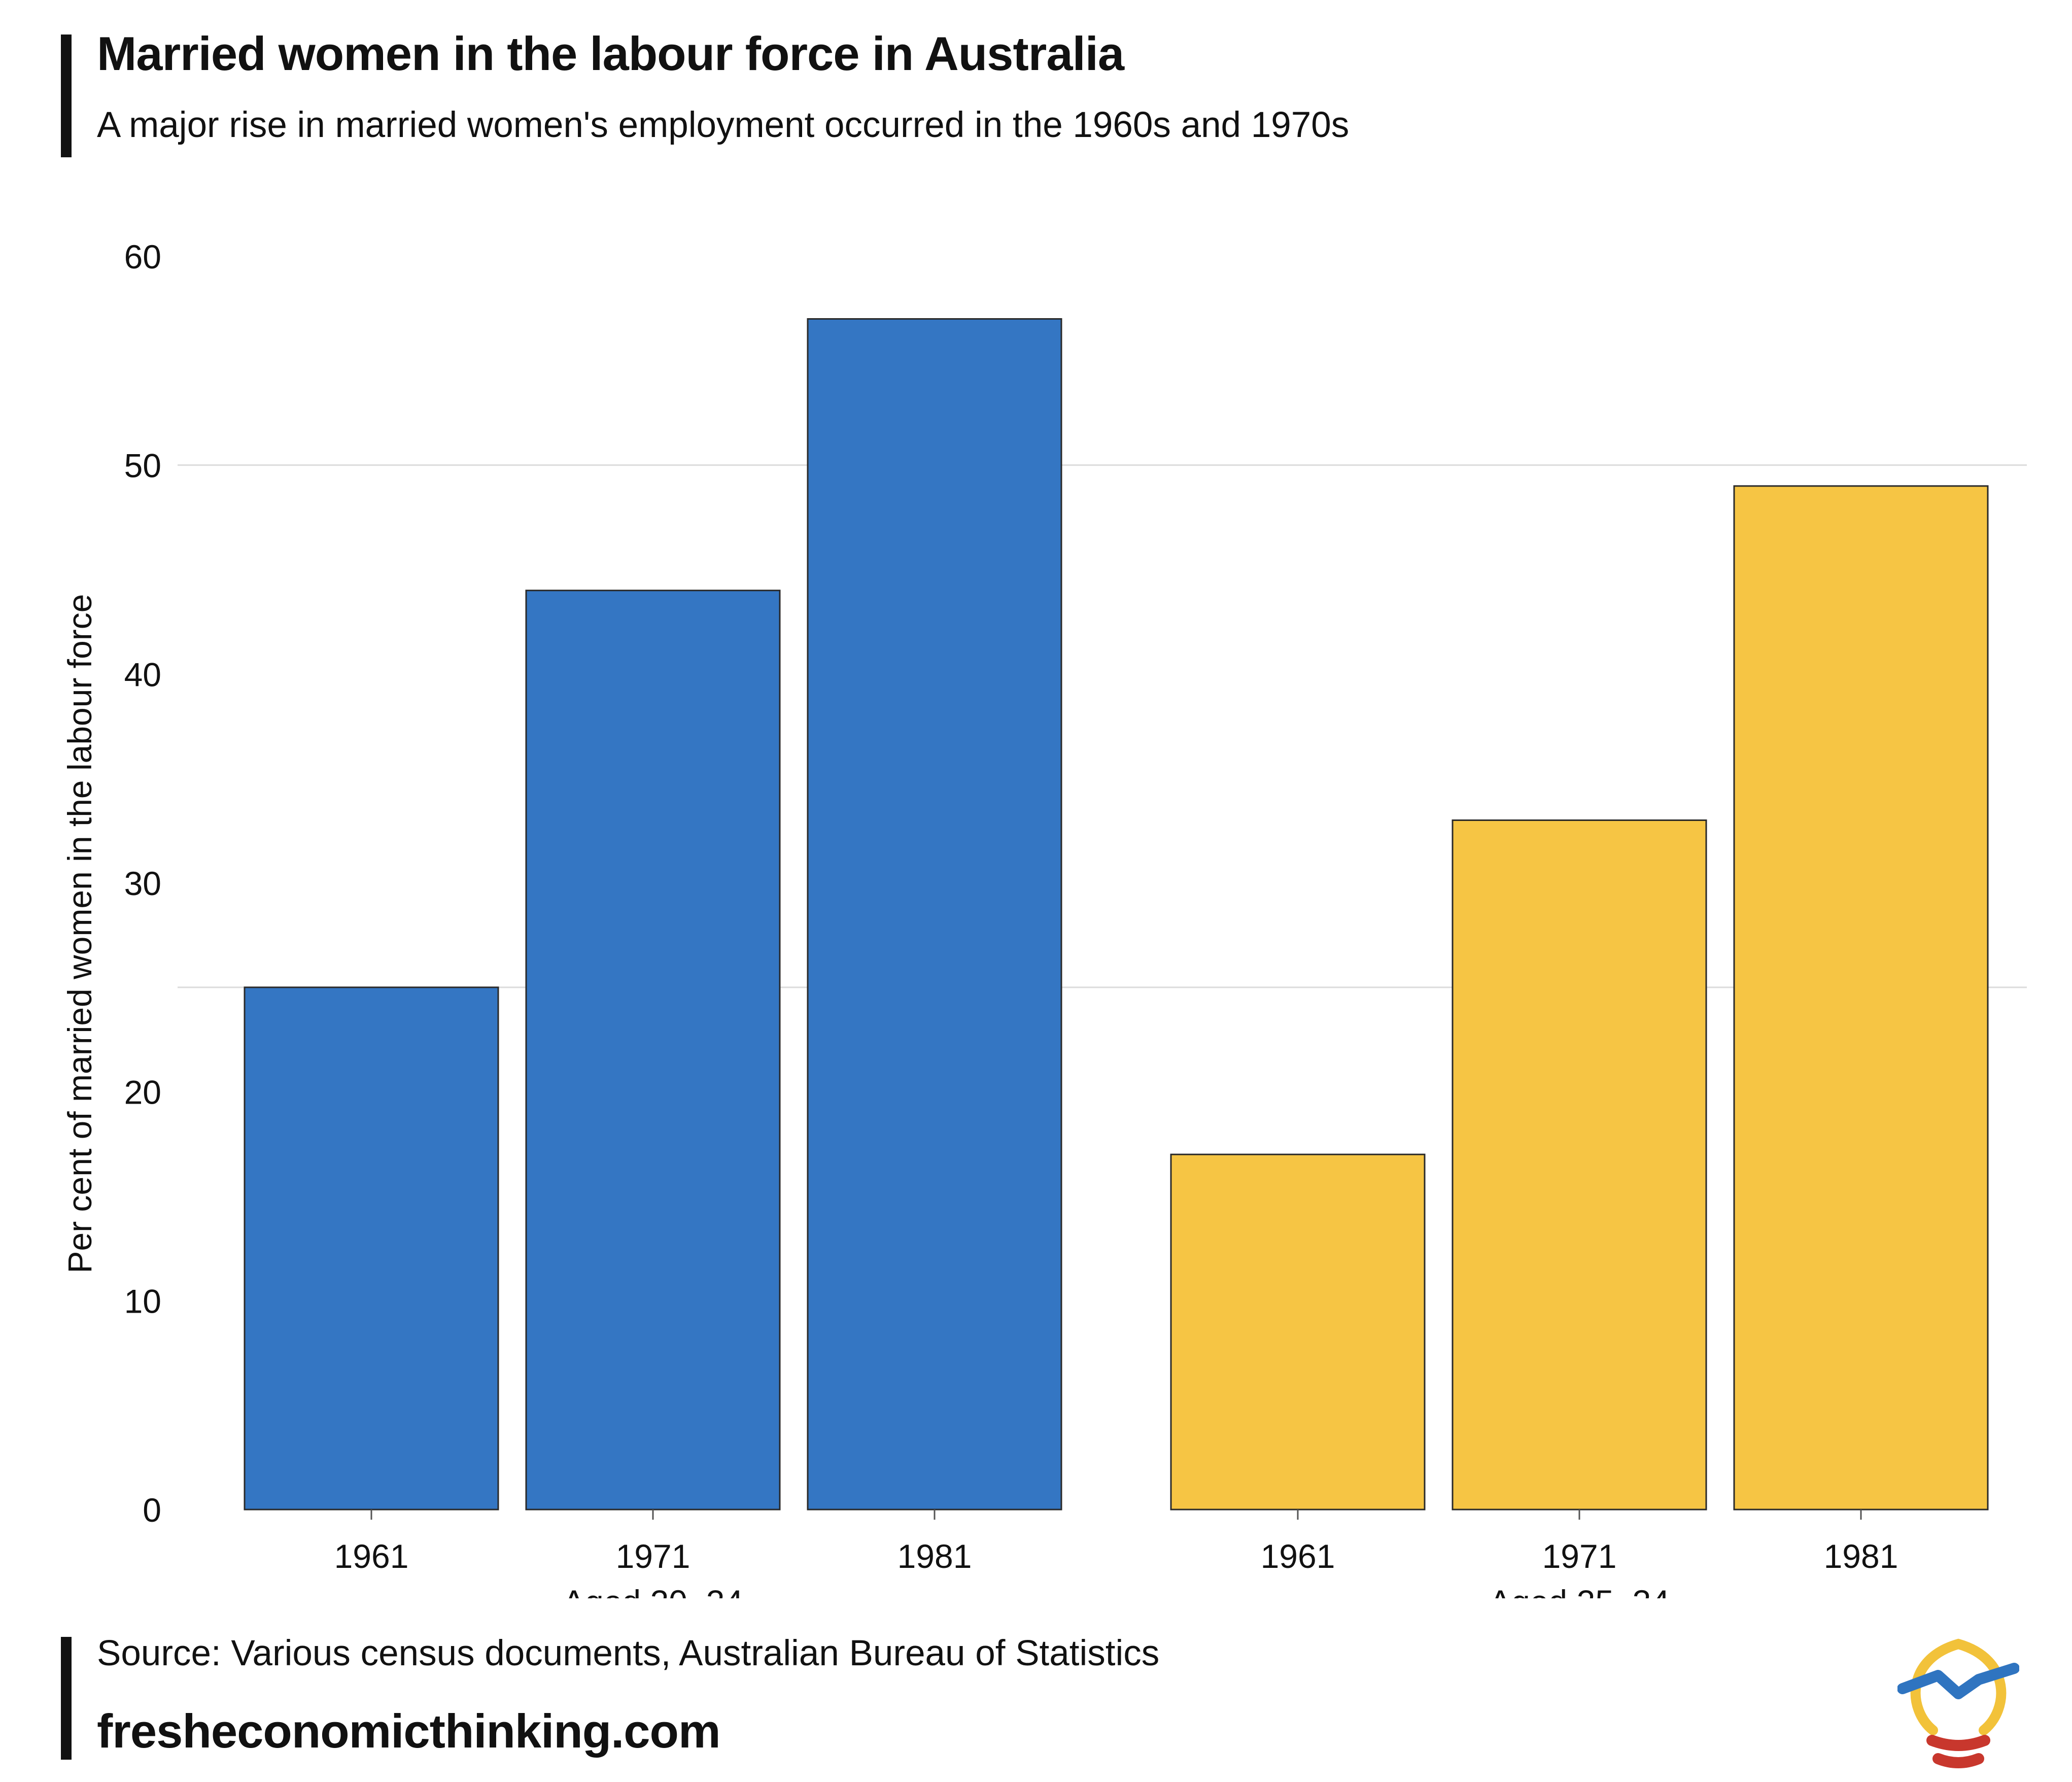 Image resolution: width=2072 pixels, height=1782 pixels. Describe the element at coordinates (152, 1510) in the screenshot. I see `y-tick-label: 0` at that location.